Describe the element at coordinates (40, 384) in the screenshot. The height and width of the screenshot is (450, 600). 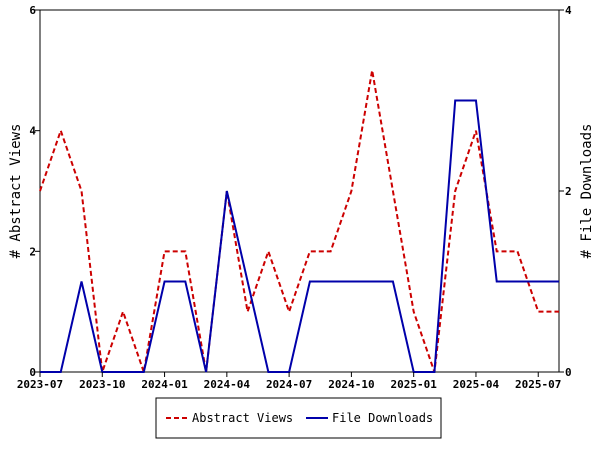
I see `x-tick-label: 2023-07` at that location.